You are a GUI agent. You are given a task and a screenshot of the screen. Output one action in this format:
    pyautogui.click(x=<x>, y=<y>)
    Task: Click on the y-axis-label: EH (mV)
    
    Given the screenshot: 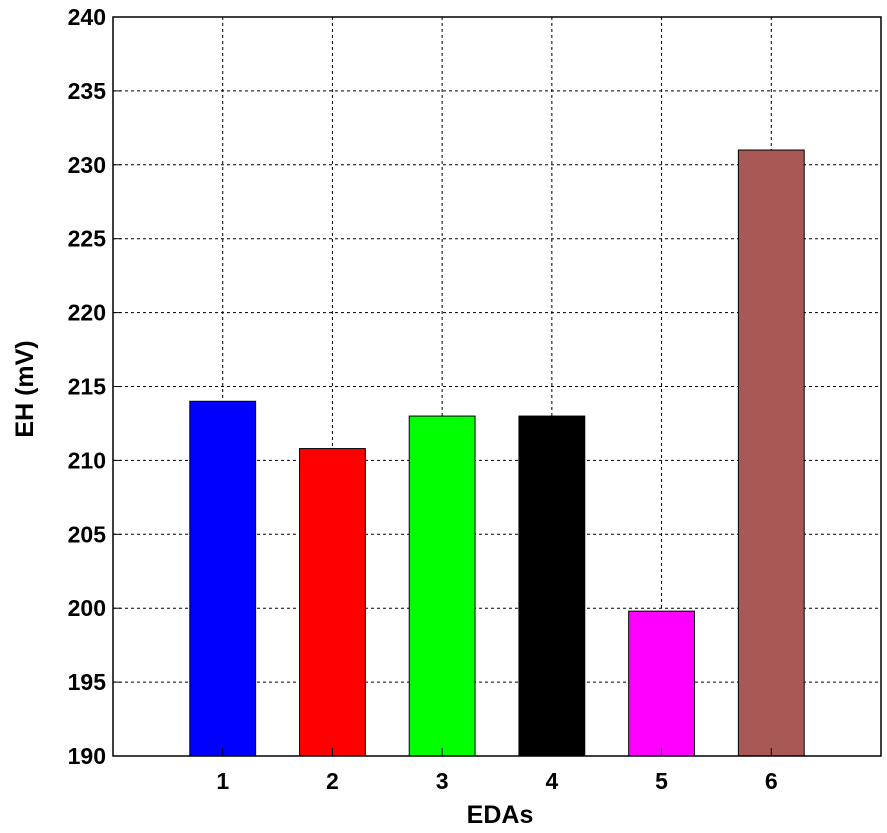 What is the action you would take?
    pyautogui.click(x=25, y=388)
    